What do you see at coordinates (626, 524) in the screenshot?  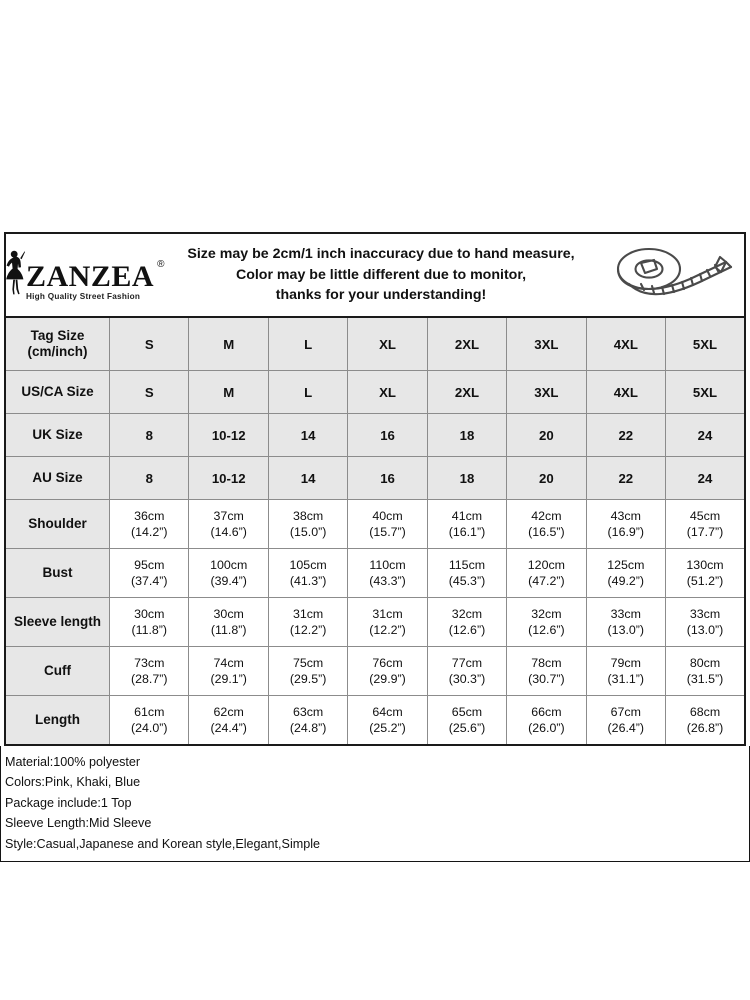 I see `measurement-cell: 43cm (16.9”)` at bounding box center [626, 524].